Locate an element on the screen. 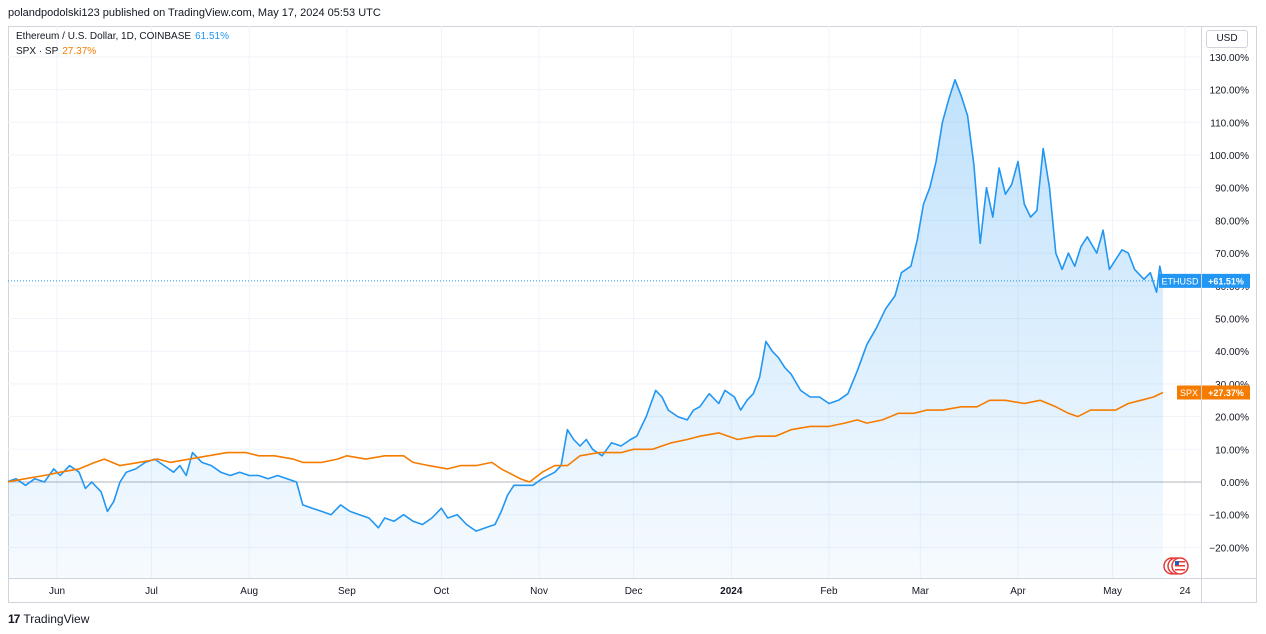  eth-price-tag-value: +61.51% is located at coordinates (1226, 281).